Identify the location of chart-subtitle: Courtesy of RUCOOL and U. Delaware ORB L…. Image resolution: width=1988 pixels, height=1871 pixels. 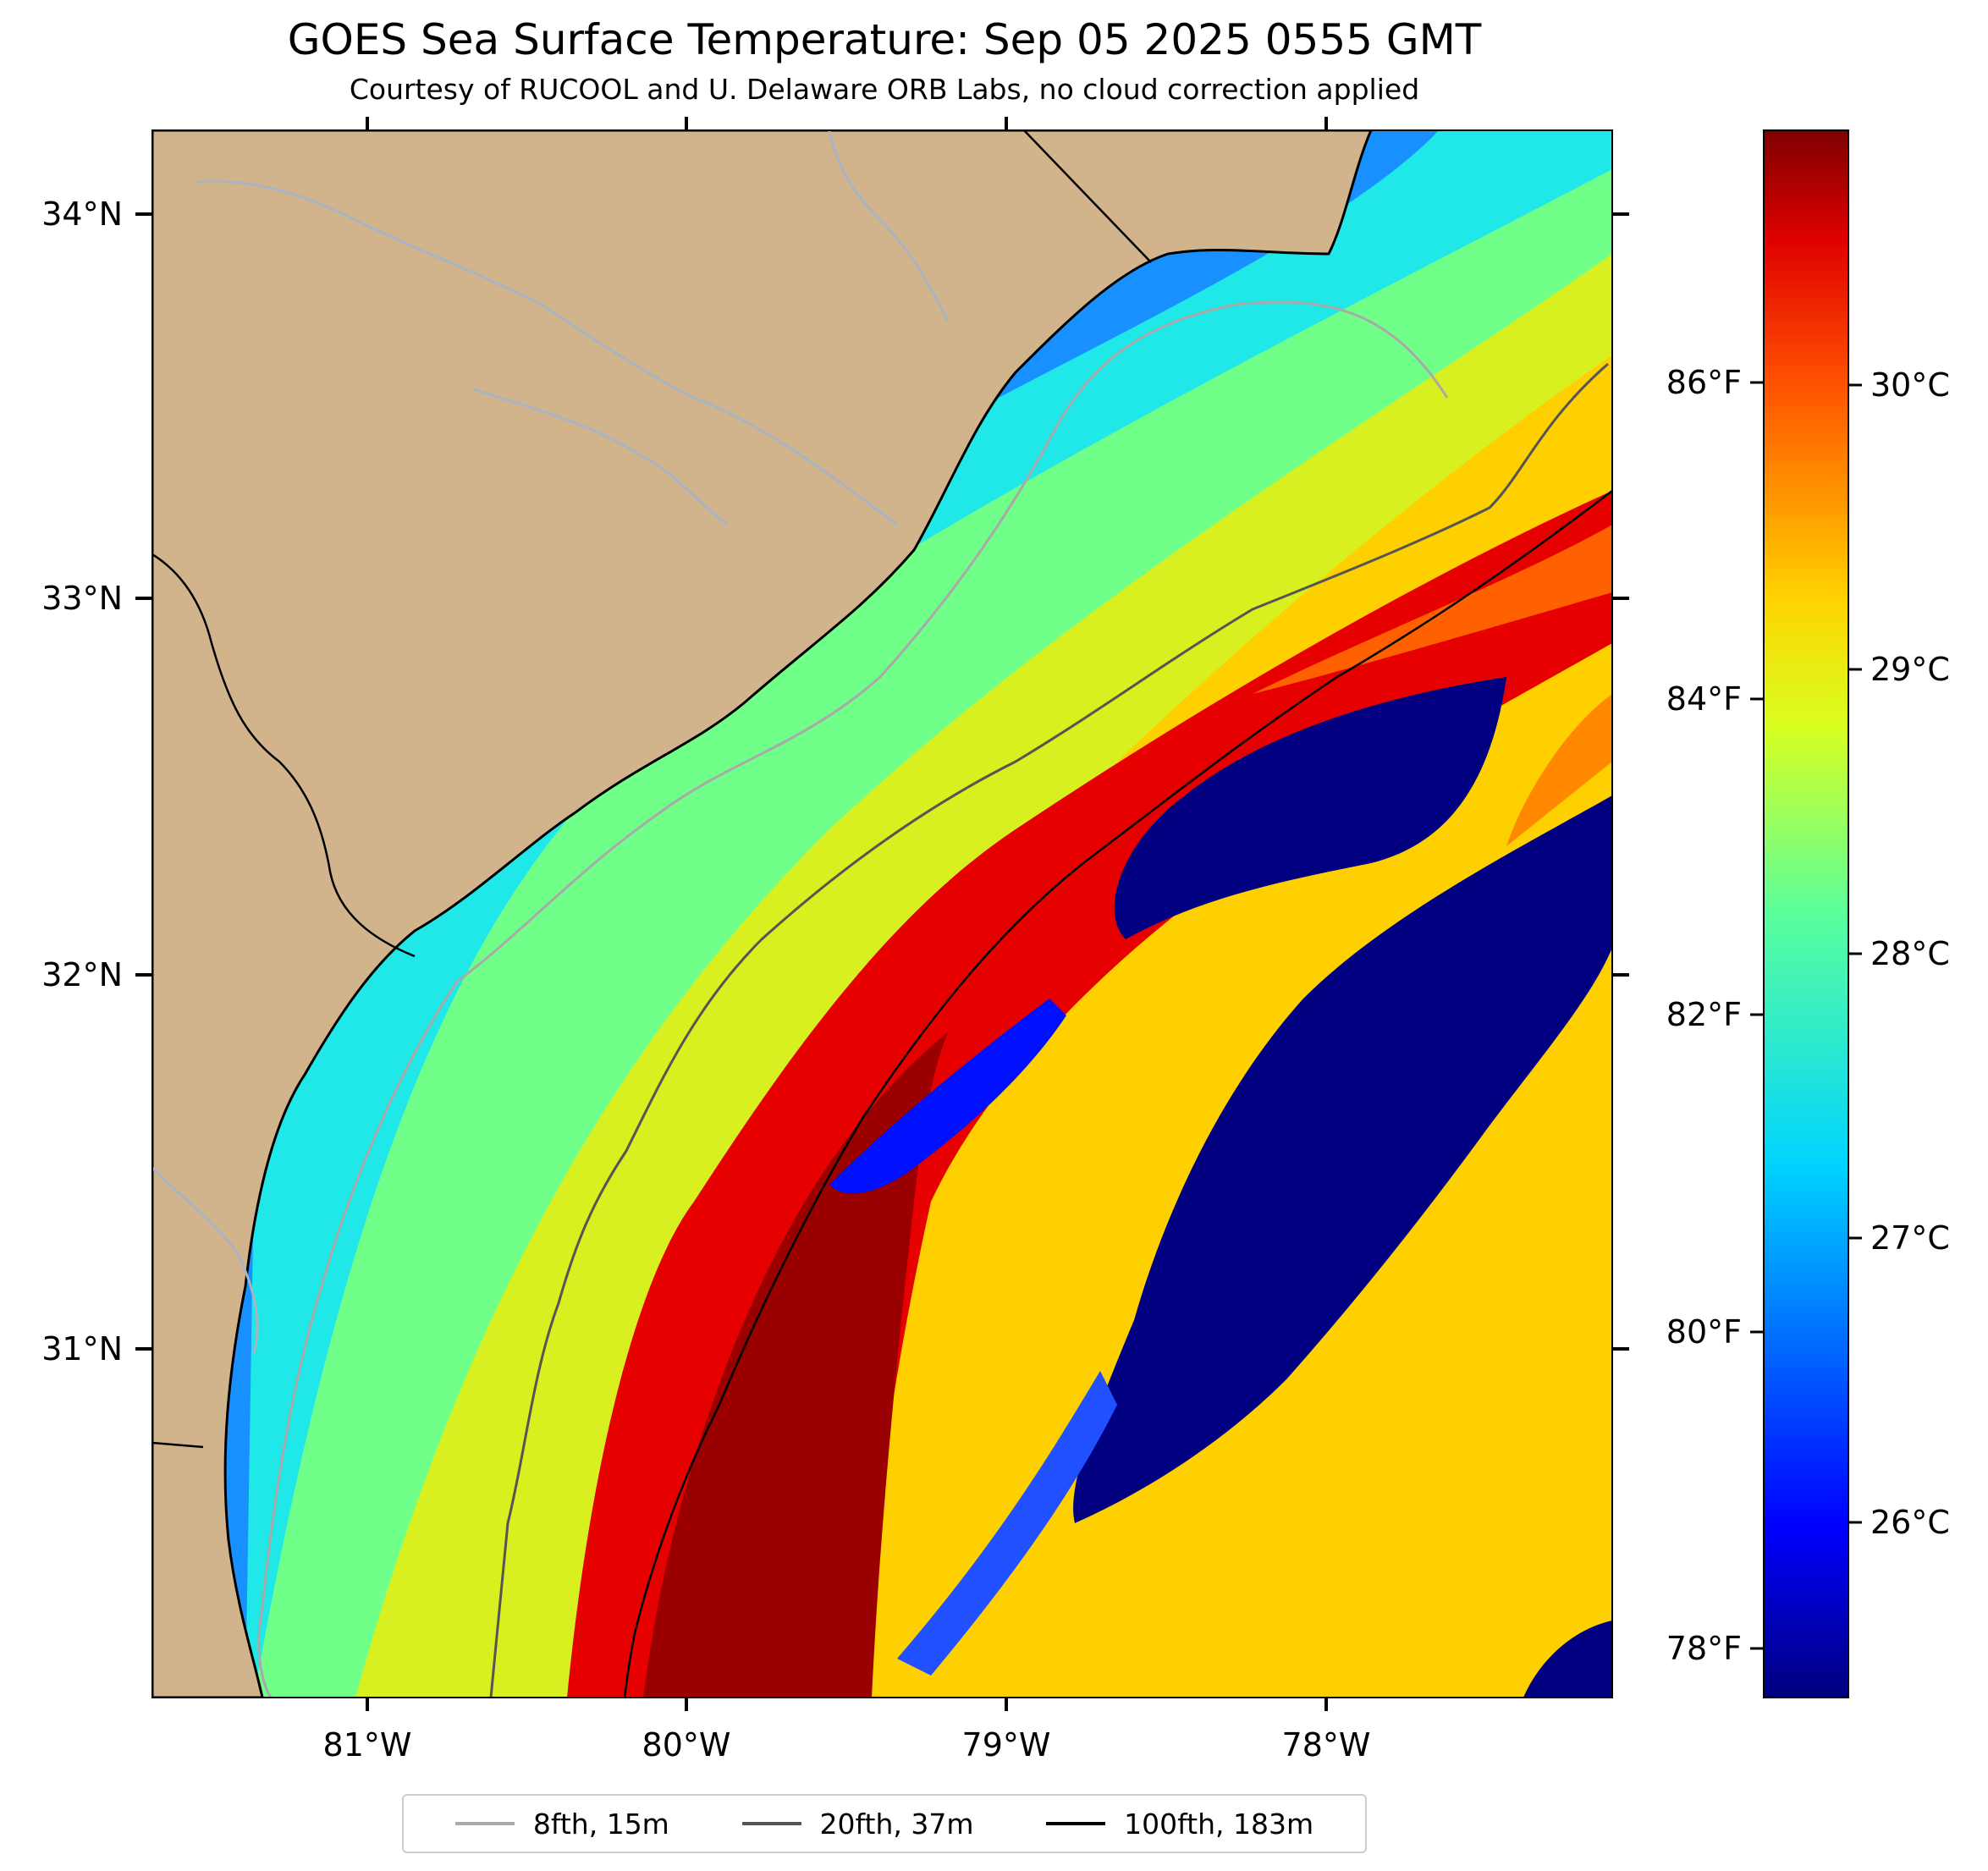
(884, 90).